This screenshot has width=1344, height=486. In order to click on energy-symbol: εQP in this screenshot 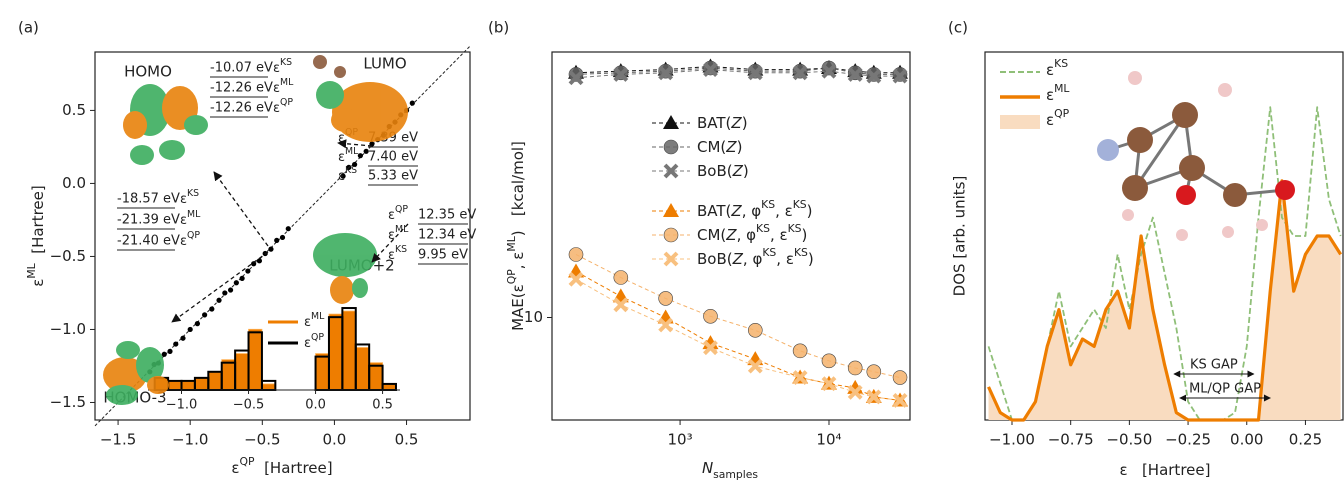, I will do `click(283, 106)`.